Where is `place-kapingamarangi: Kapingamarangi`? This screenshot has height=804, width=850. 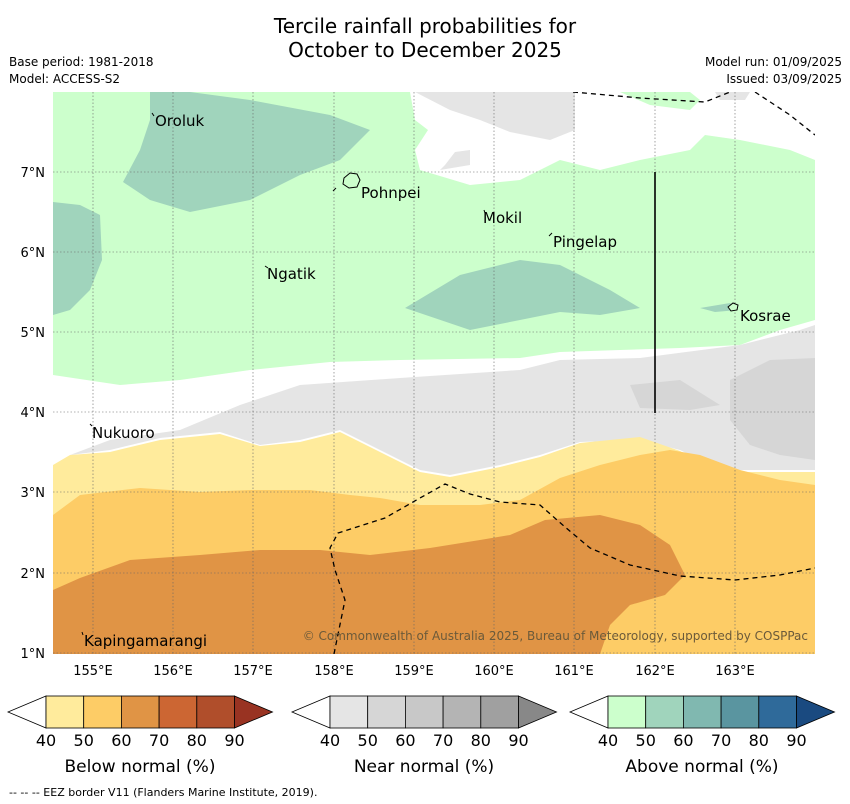 place-kapingamarangi: Kapingamarangi is located at coordinates (145, 641).